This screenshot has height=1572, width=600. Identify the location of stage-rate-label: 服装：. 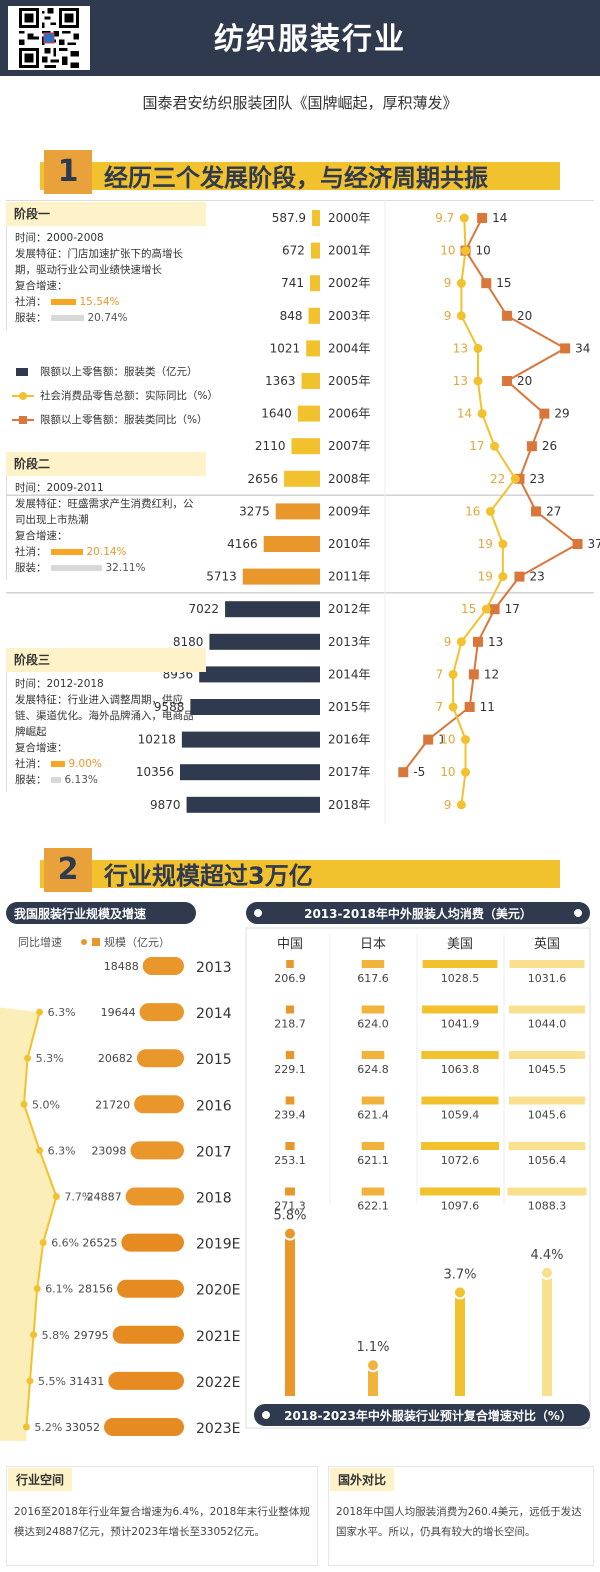
(31, 568).